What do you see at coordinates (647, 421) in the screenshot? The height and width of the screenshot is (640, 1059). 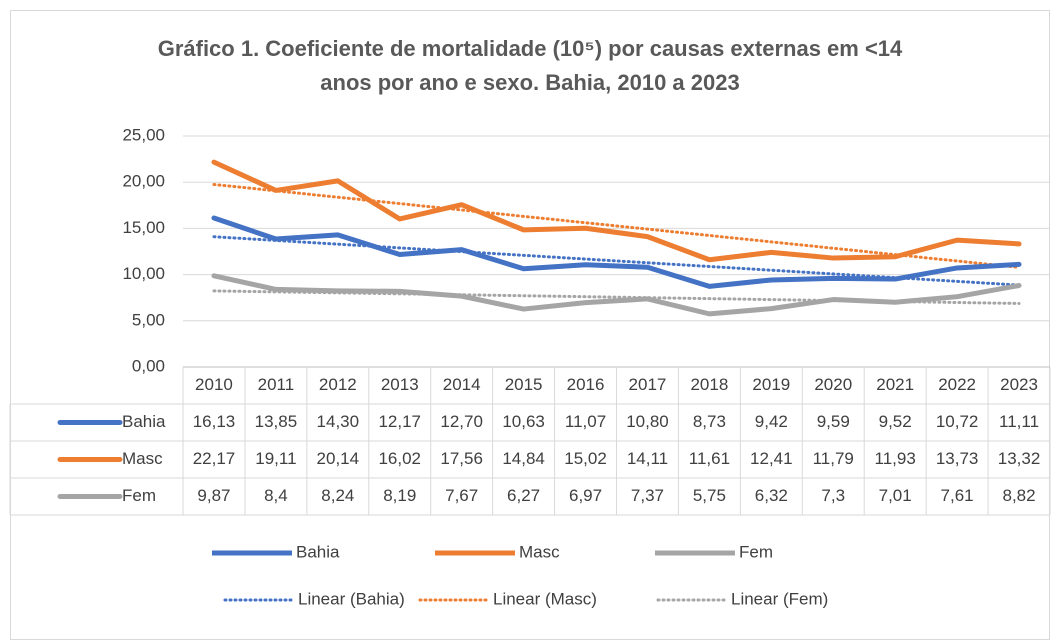 I see `table-cell: 10,80` at bounding box center [647, 421].